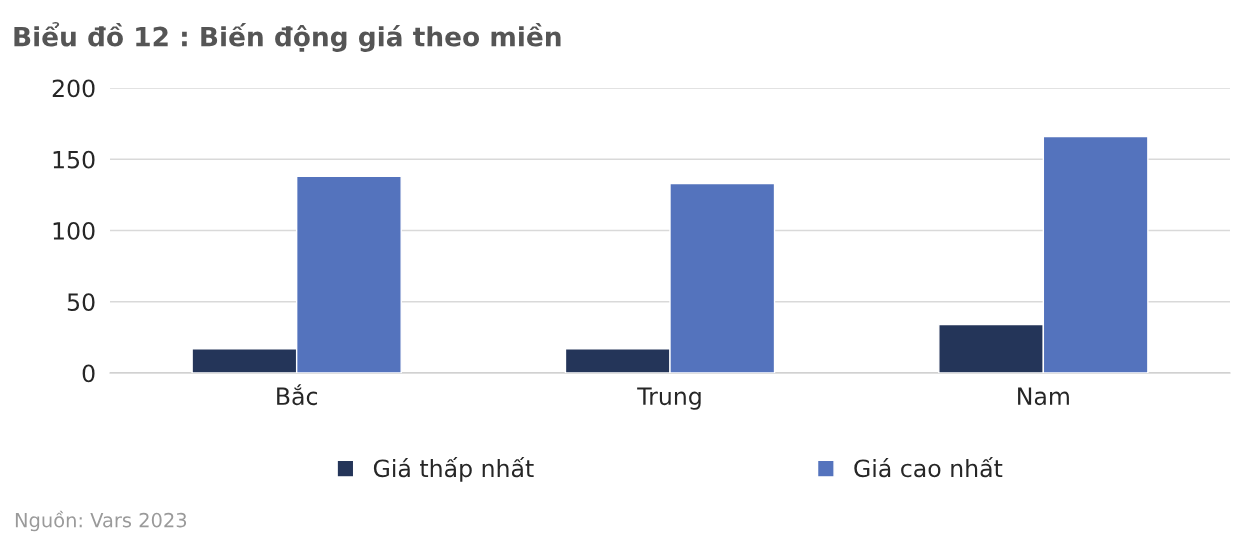 The image size is (1260, 559). I want to click on y-tick-label: 0, so click(88, 373).